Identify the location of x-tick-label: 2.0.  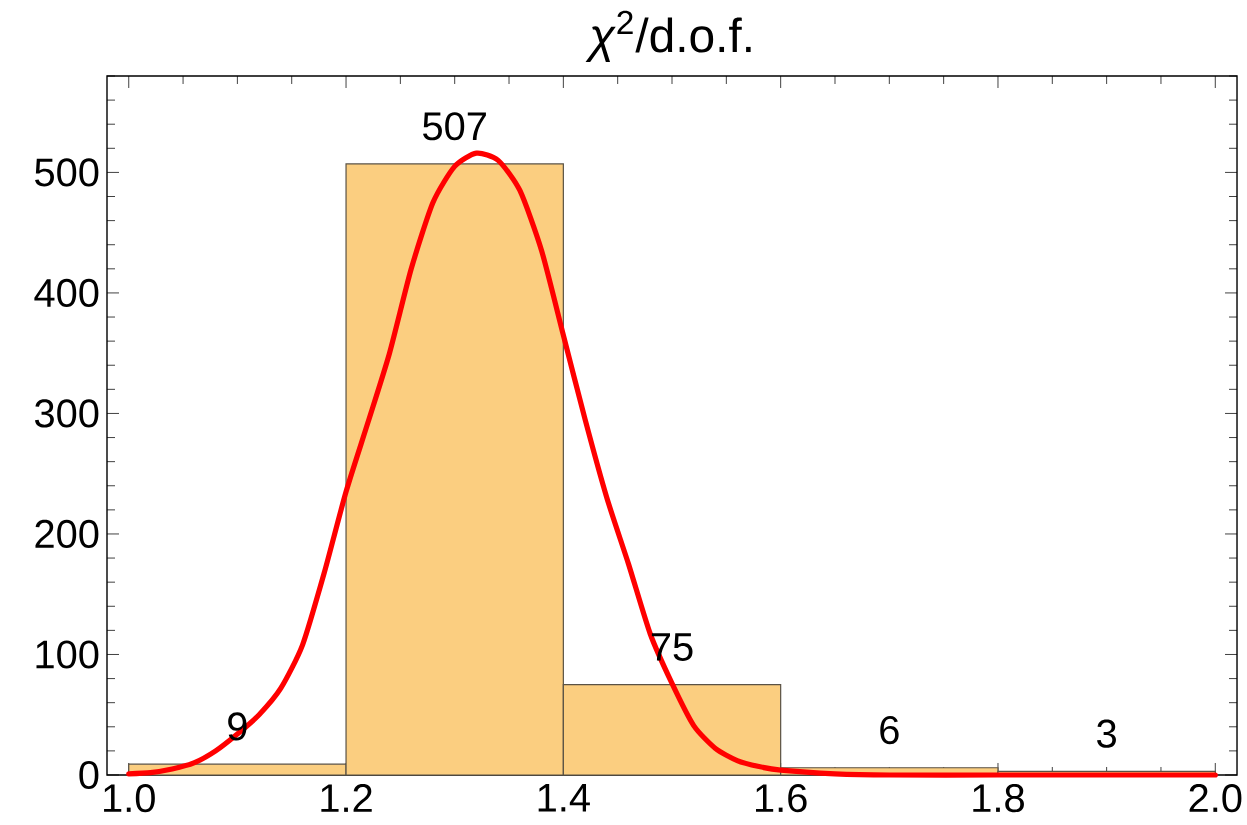
(1215, 798).